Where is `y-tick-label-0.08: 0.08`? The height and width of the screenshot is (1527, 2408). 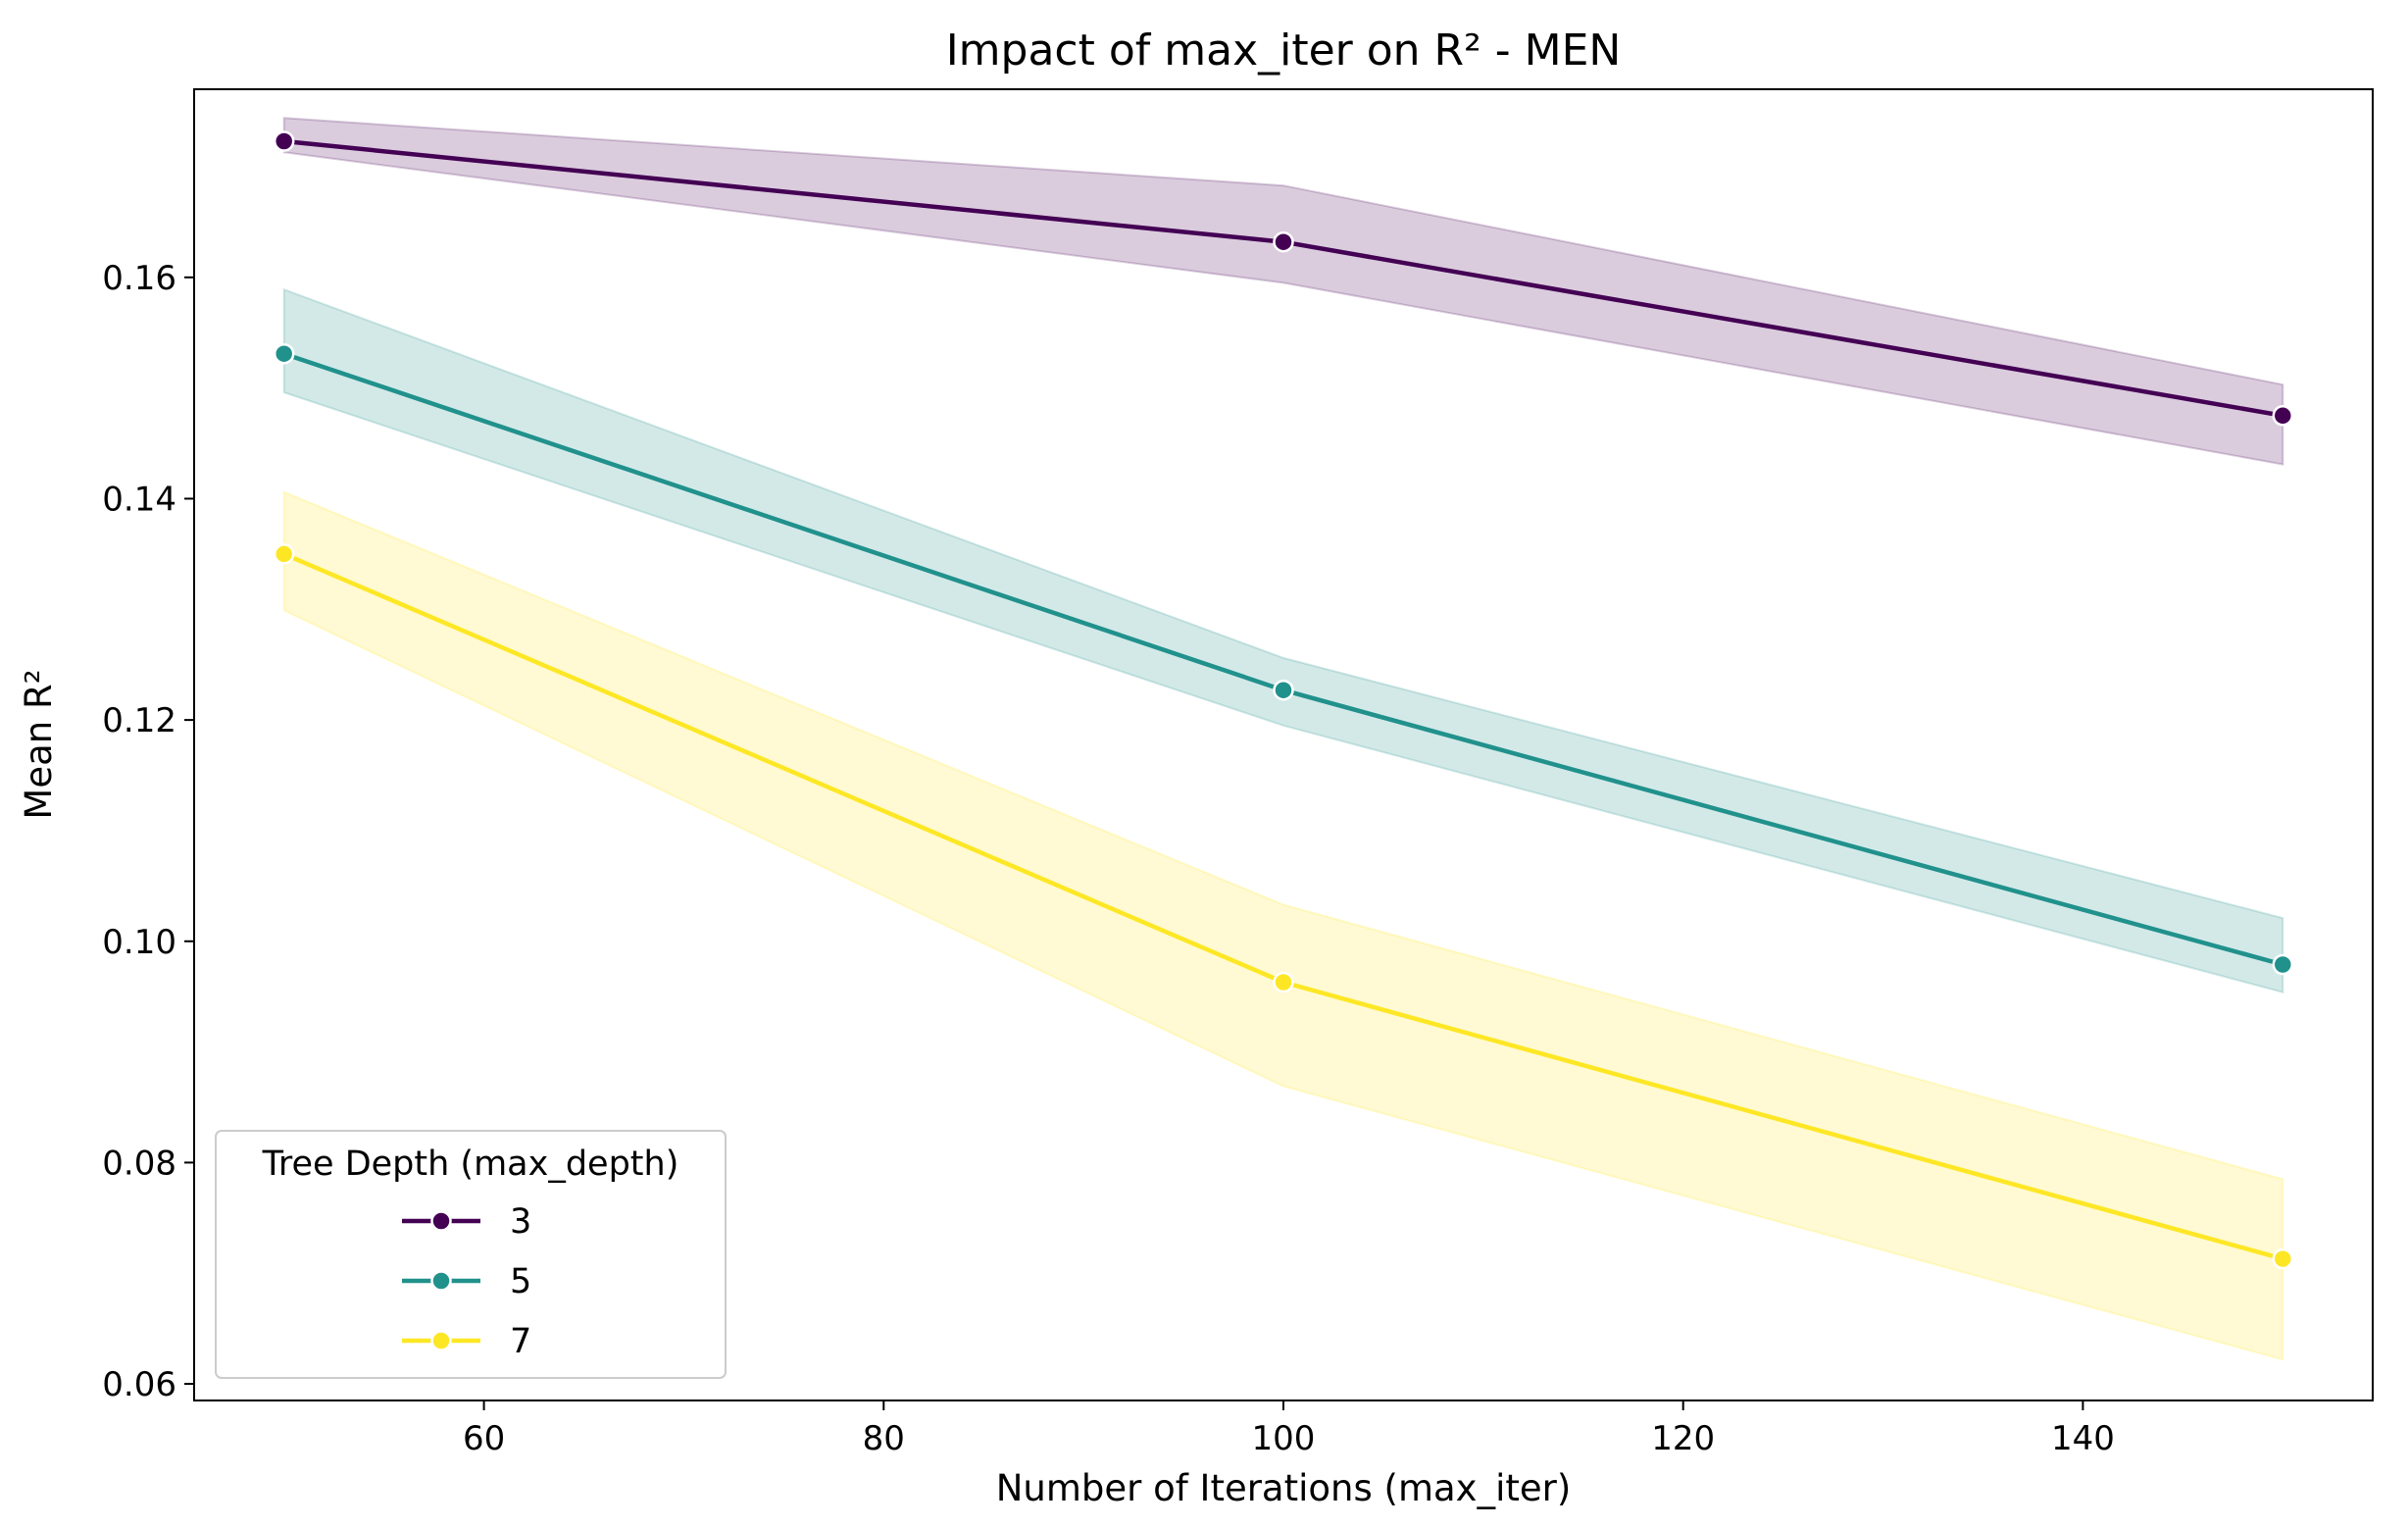
y-tick-label-0.08: 0.08 is located at coordinates (139, 1164).